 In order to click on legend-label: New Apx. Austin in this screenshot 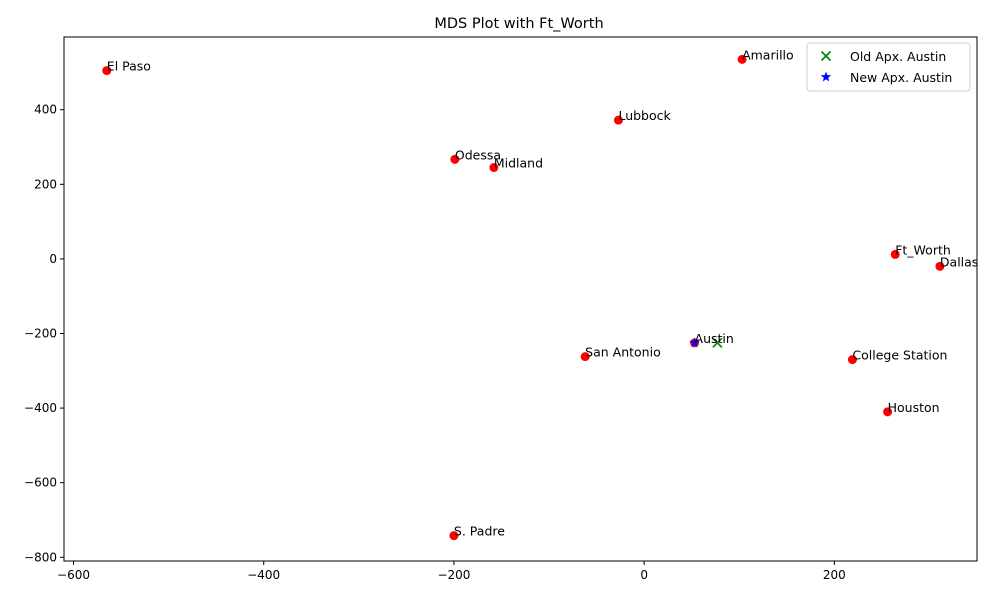, I will do `click(901, 77)`.